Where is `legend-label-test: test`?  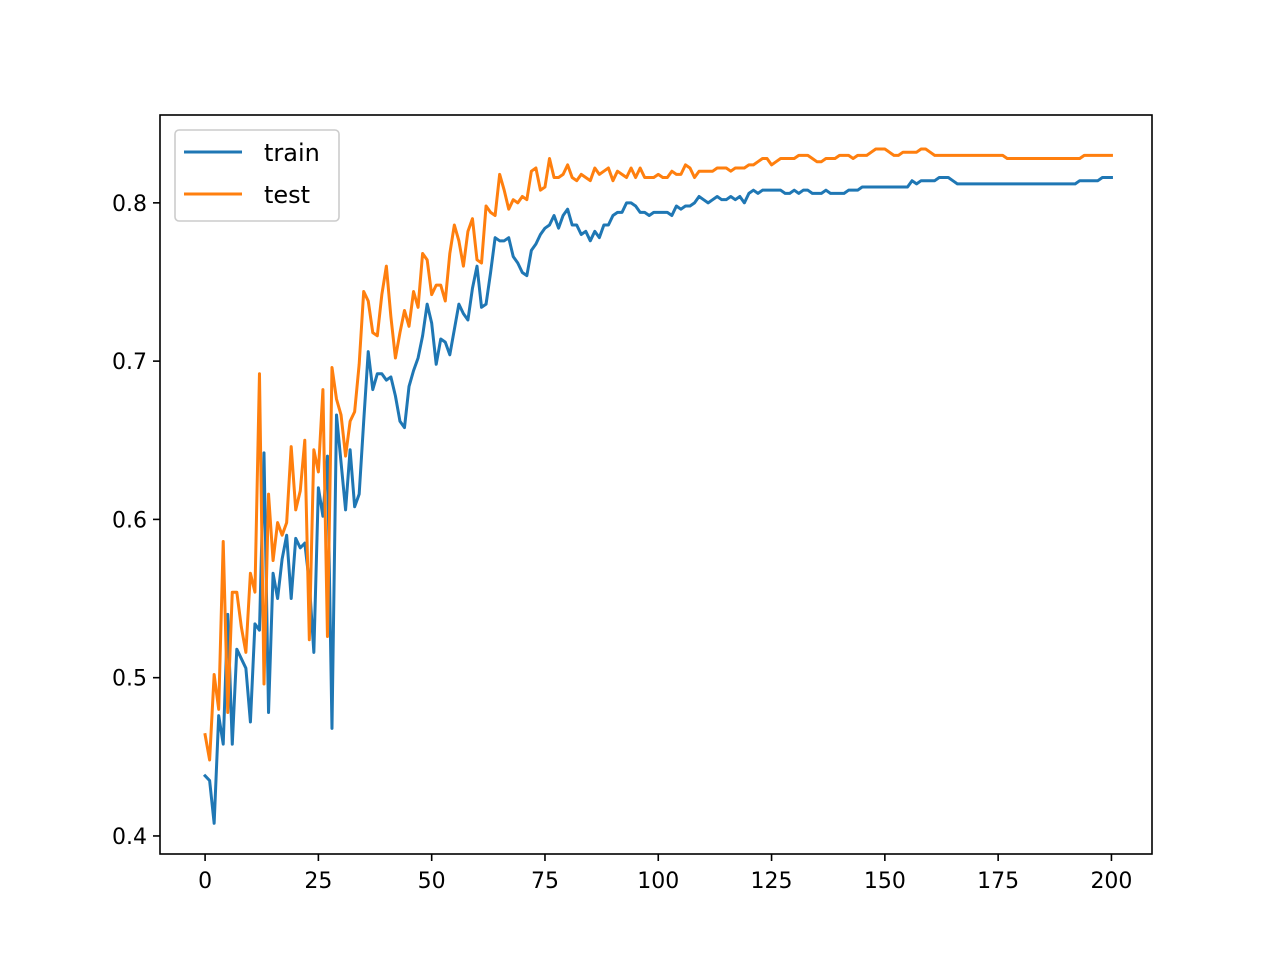 legend-label-test: test is located at coordinates (287, 195).